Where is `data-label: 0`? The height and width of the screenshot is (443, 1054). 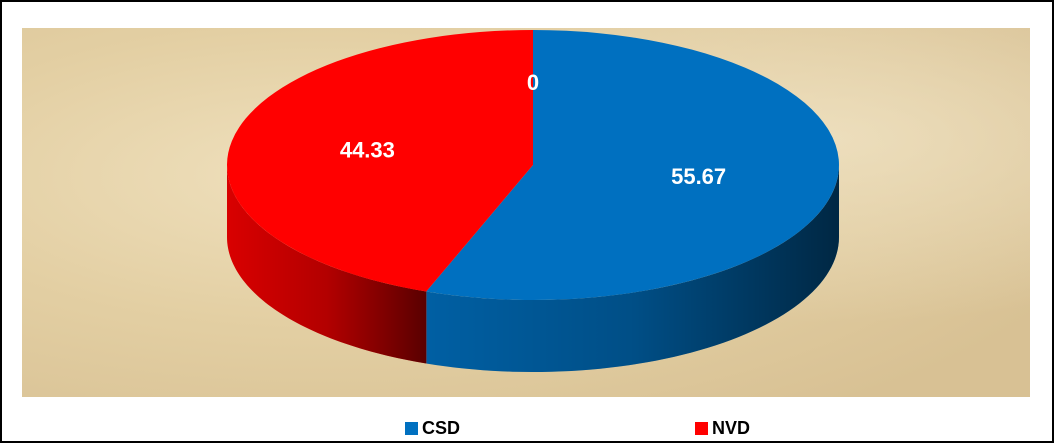
data-label: 0 is located at coordinates (533, 82).